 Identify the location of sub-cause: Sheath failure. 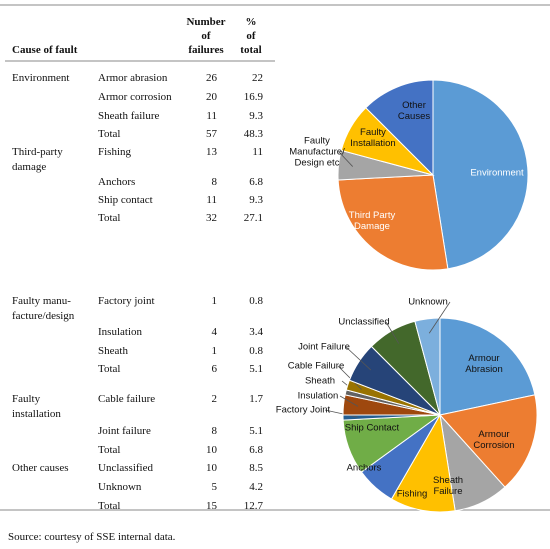
(129, 116).